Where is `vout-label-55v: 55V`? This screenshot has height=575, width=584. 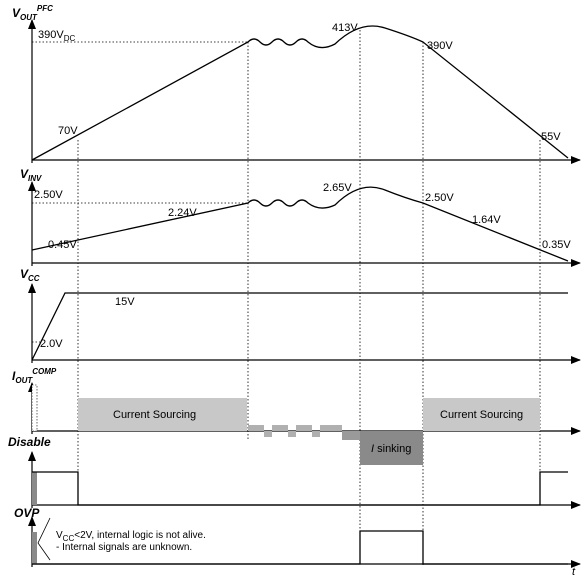 vout-label-55v: 55V is located at coordinates (551, 137).